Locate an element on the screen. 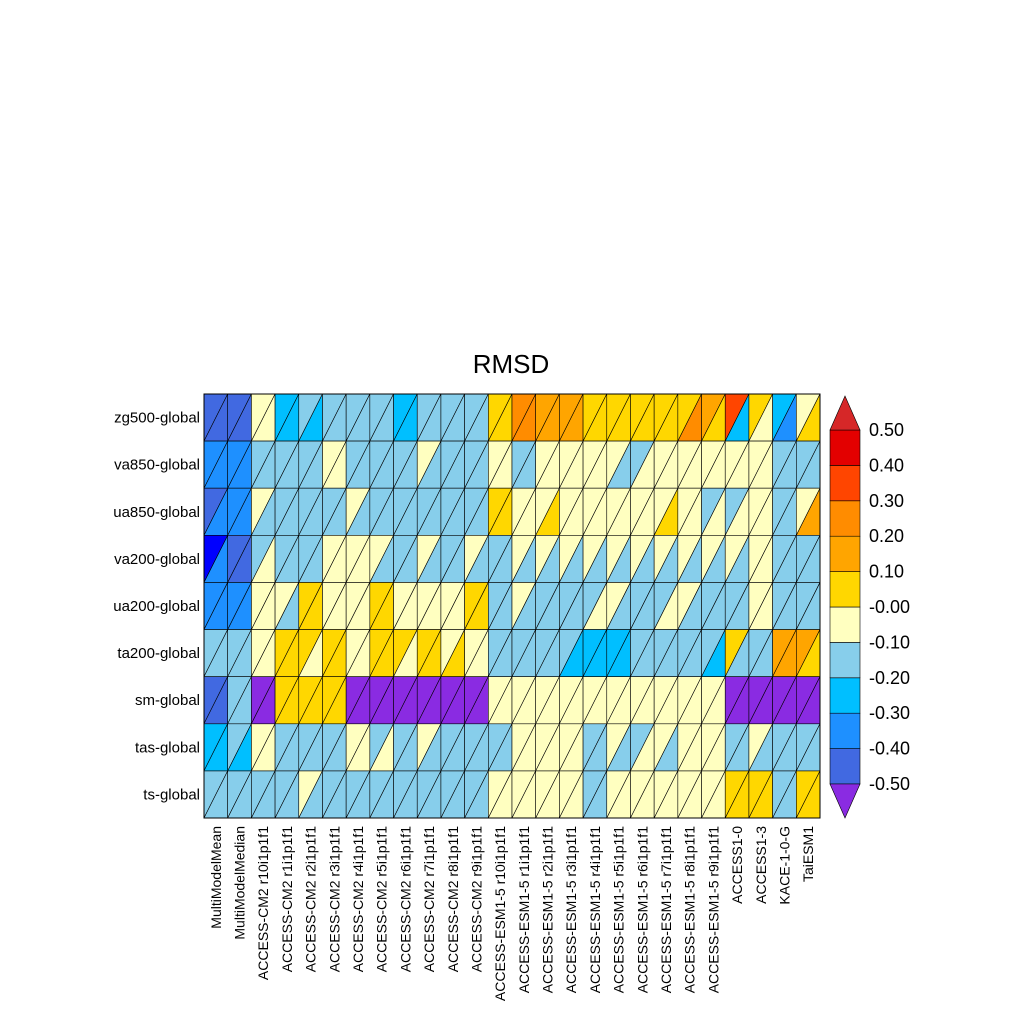 The image size is (1024, 1024). colorbar-label: -0.10 is located at coordinates (889, 642).